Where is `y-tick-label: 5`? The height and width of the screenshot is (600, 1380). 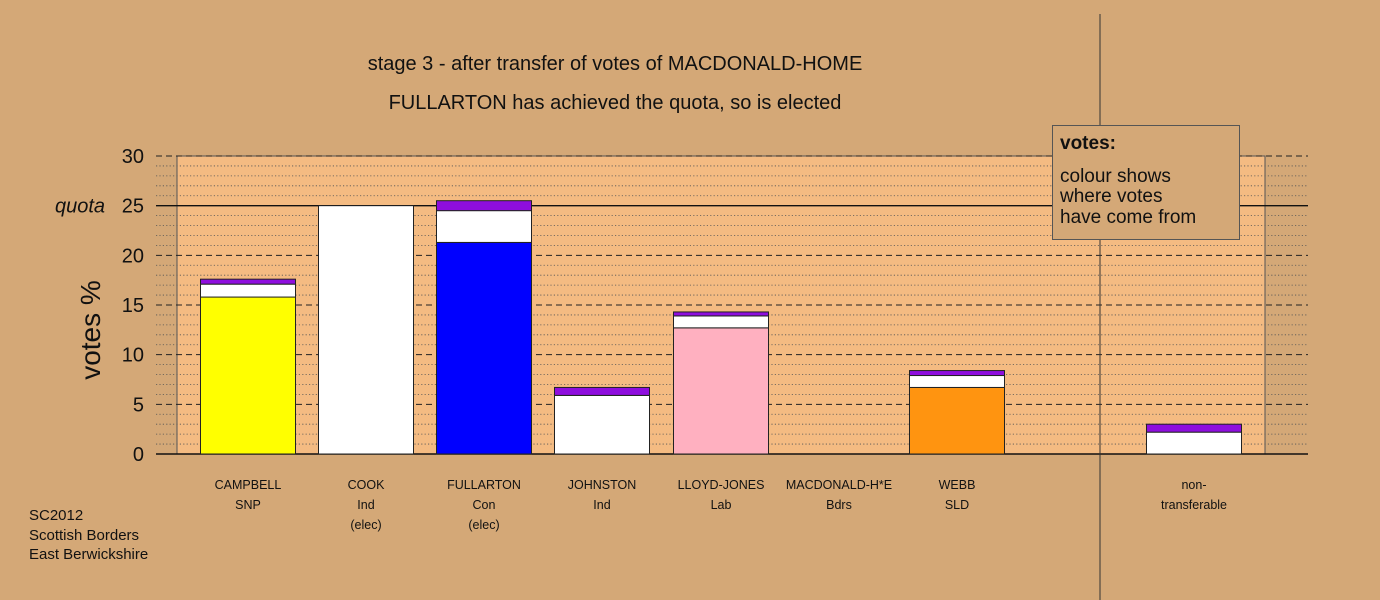 y-tick-label: 5 is located at coordinates (138, 405).